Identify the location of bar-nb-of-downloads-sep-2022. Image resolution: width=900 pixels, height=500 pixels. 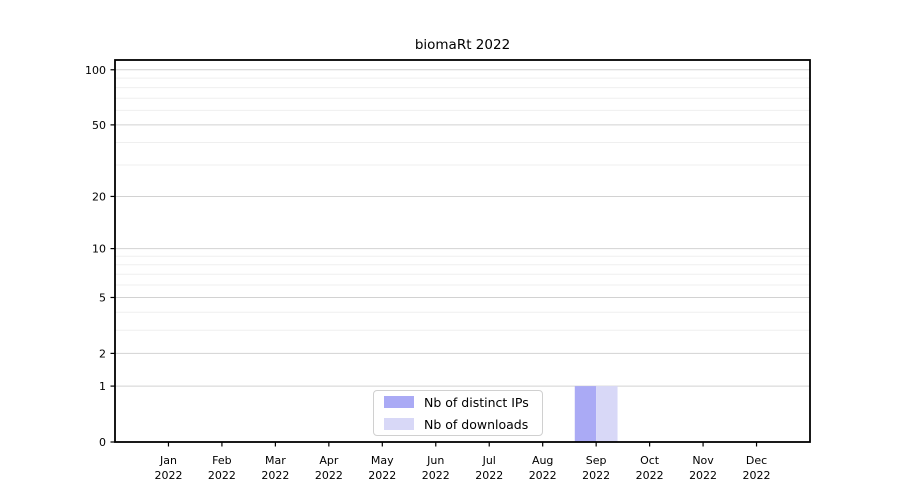
(607, 414).